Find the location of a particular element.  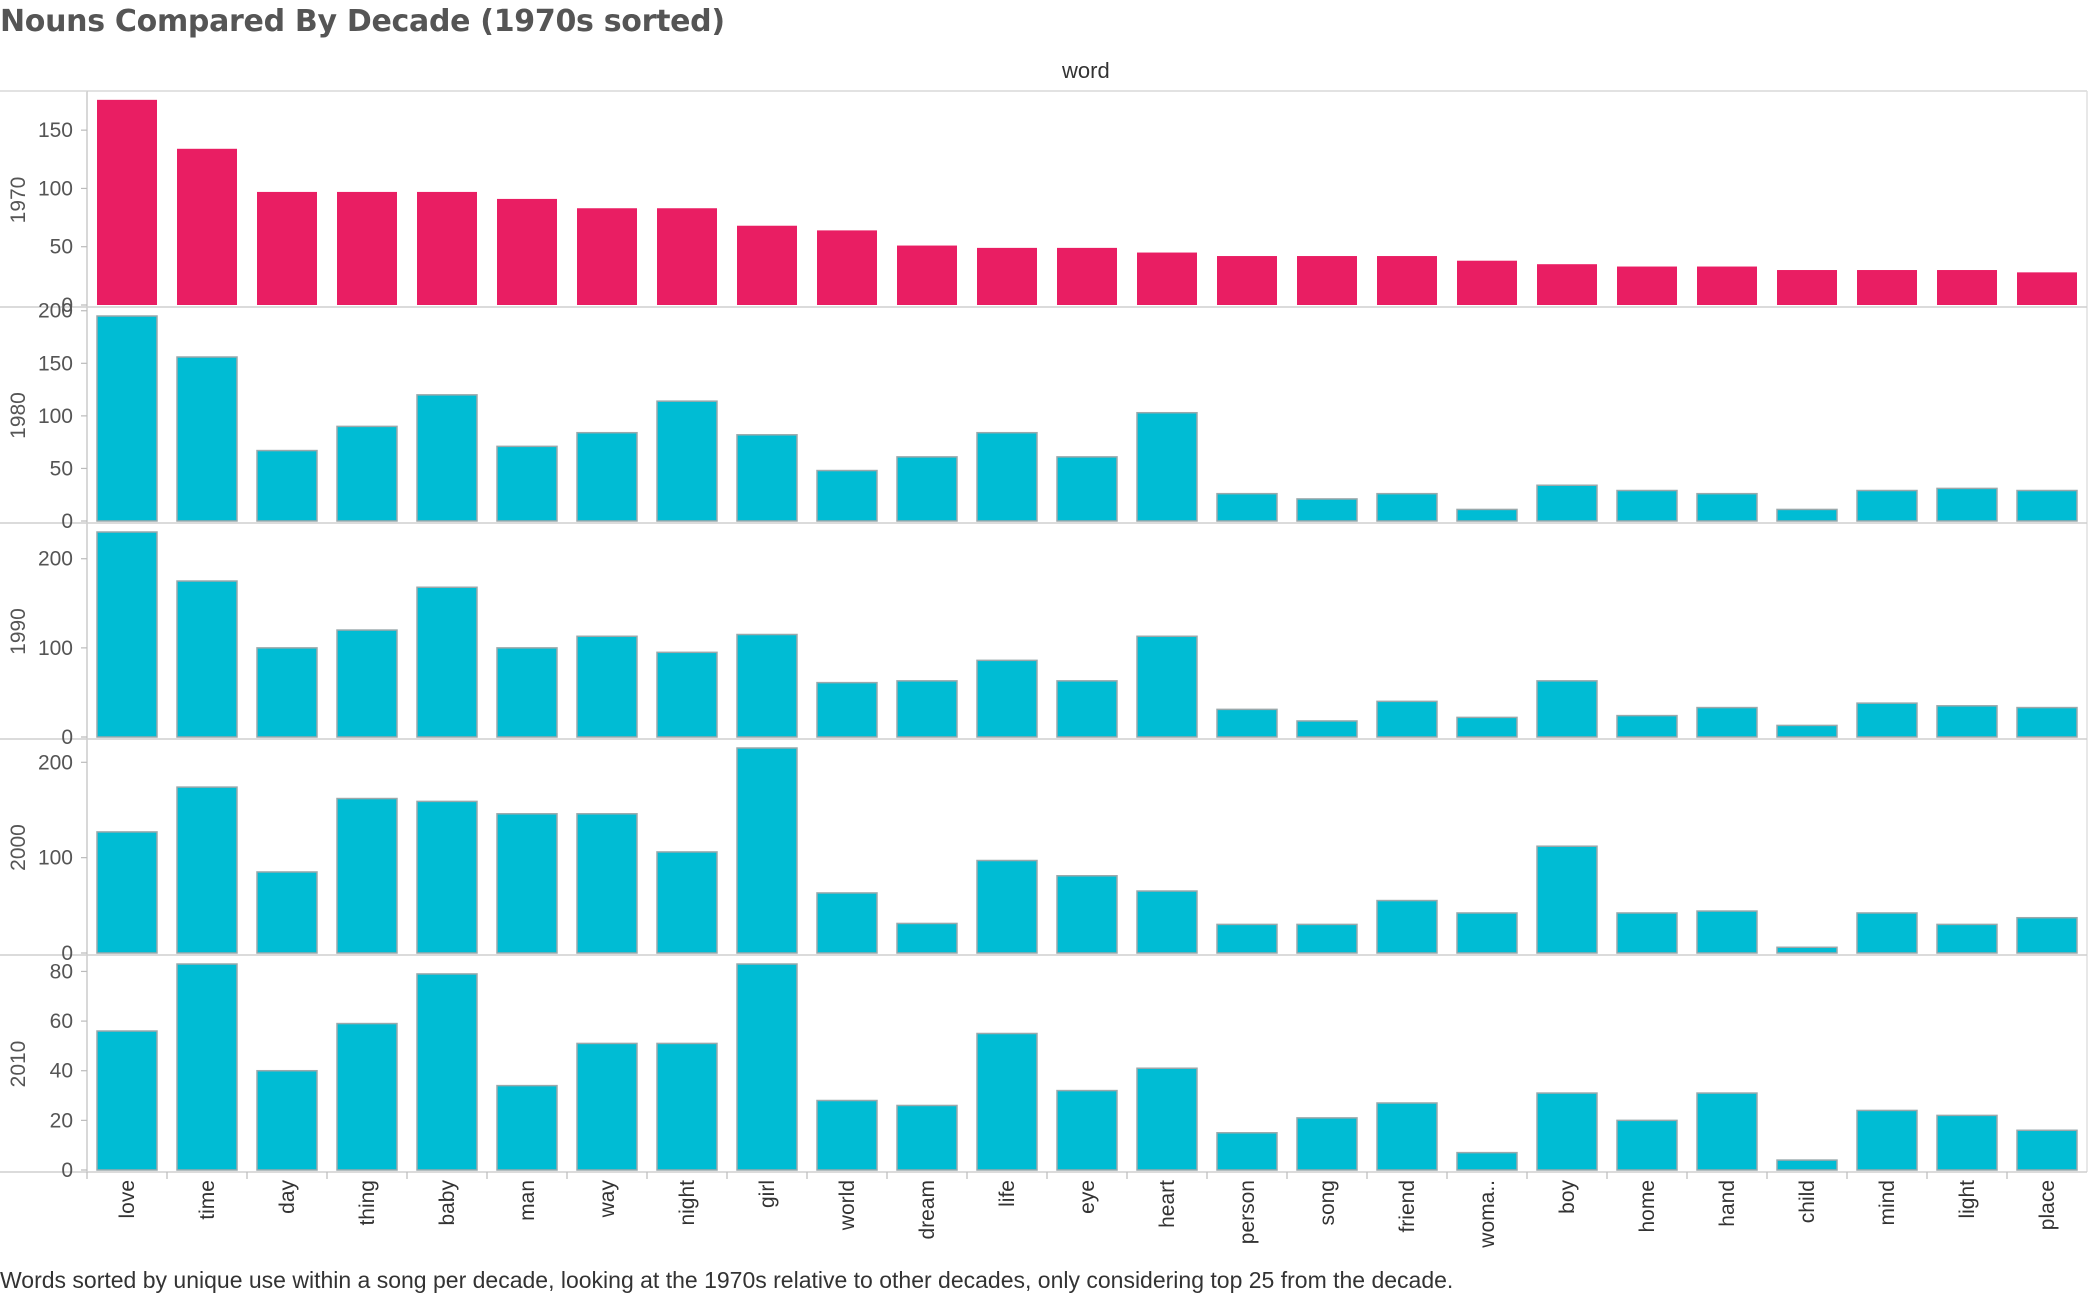

bar-1990-song is located at coordinates (1327, 729).